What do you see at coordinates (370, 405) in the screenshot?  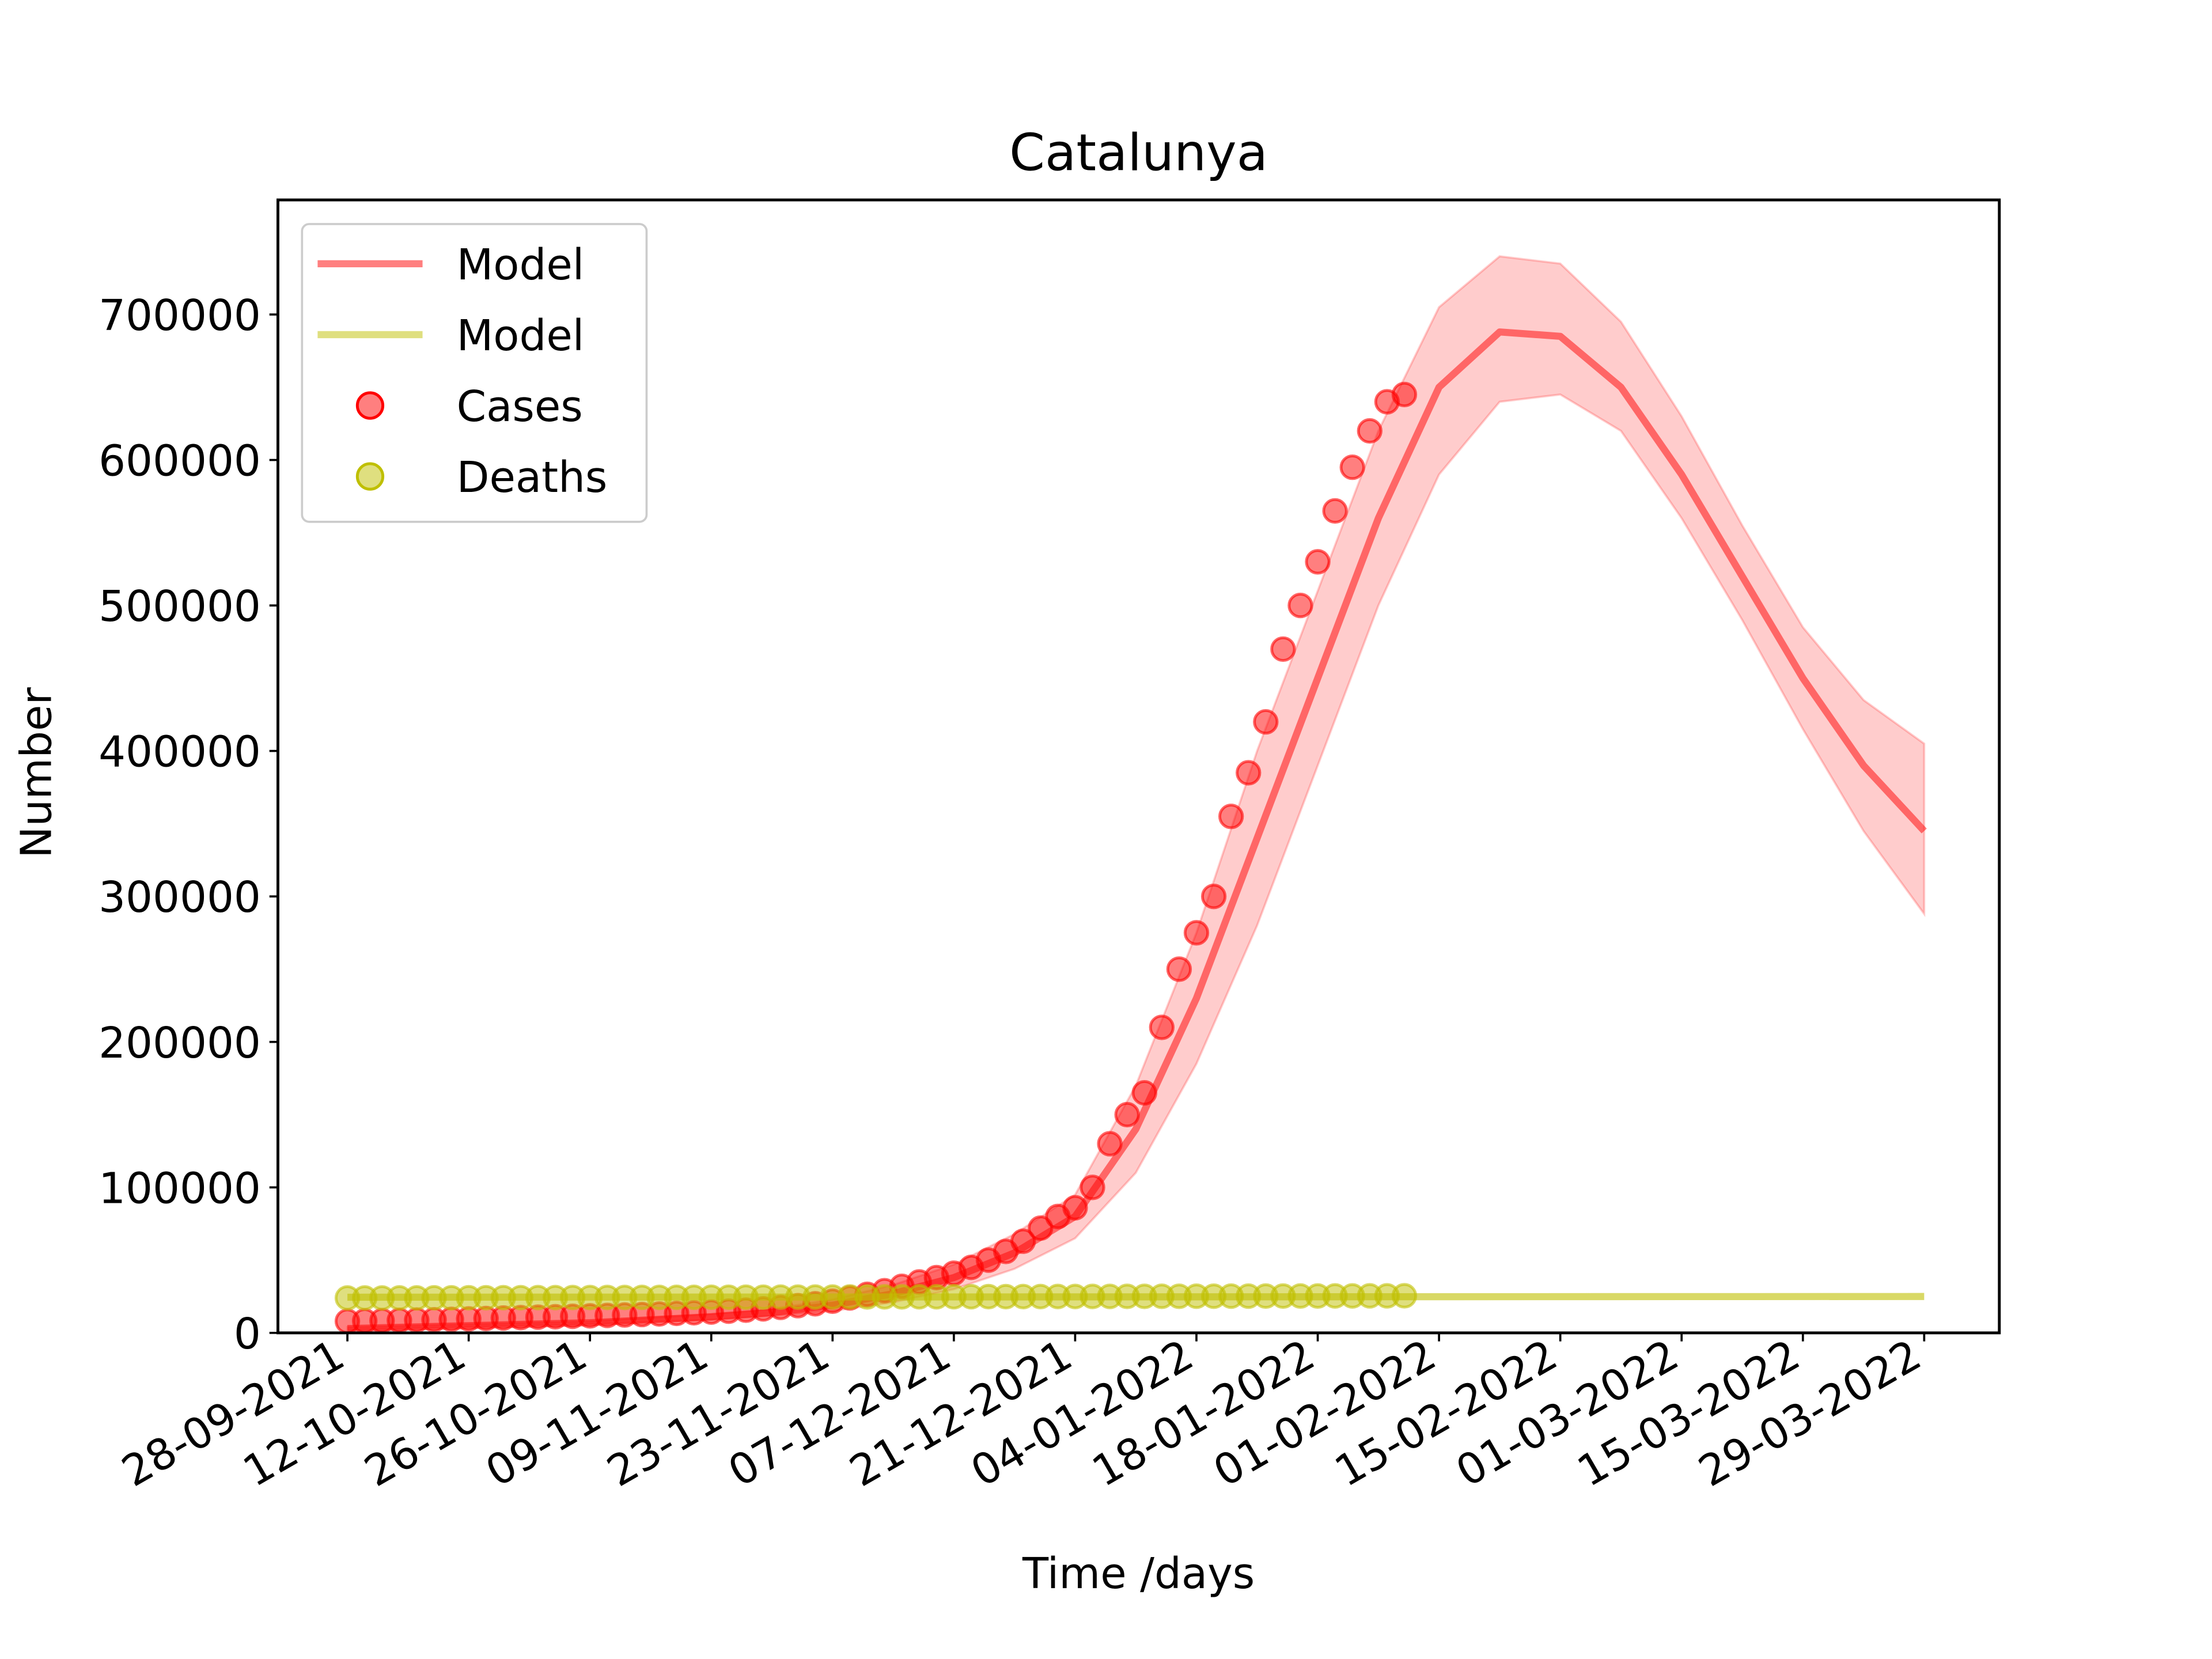 I see `legend-cases-marker` at bounding box center [370, 405].